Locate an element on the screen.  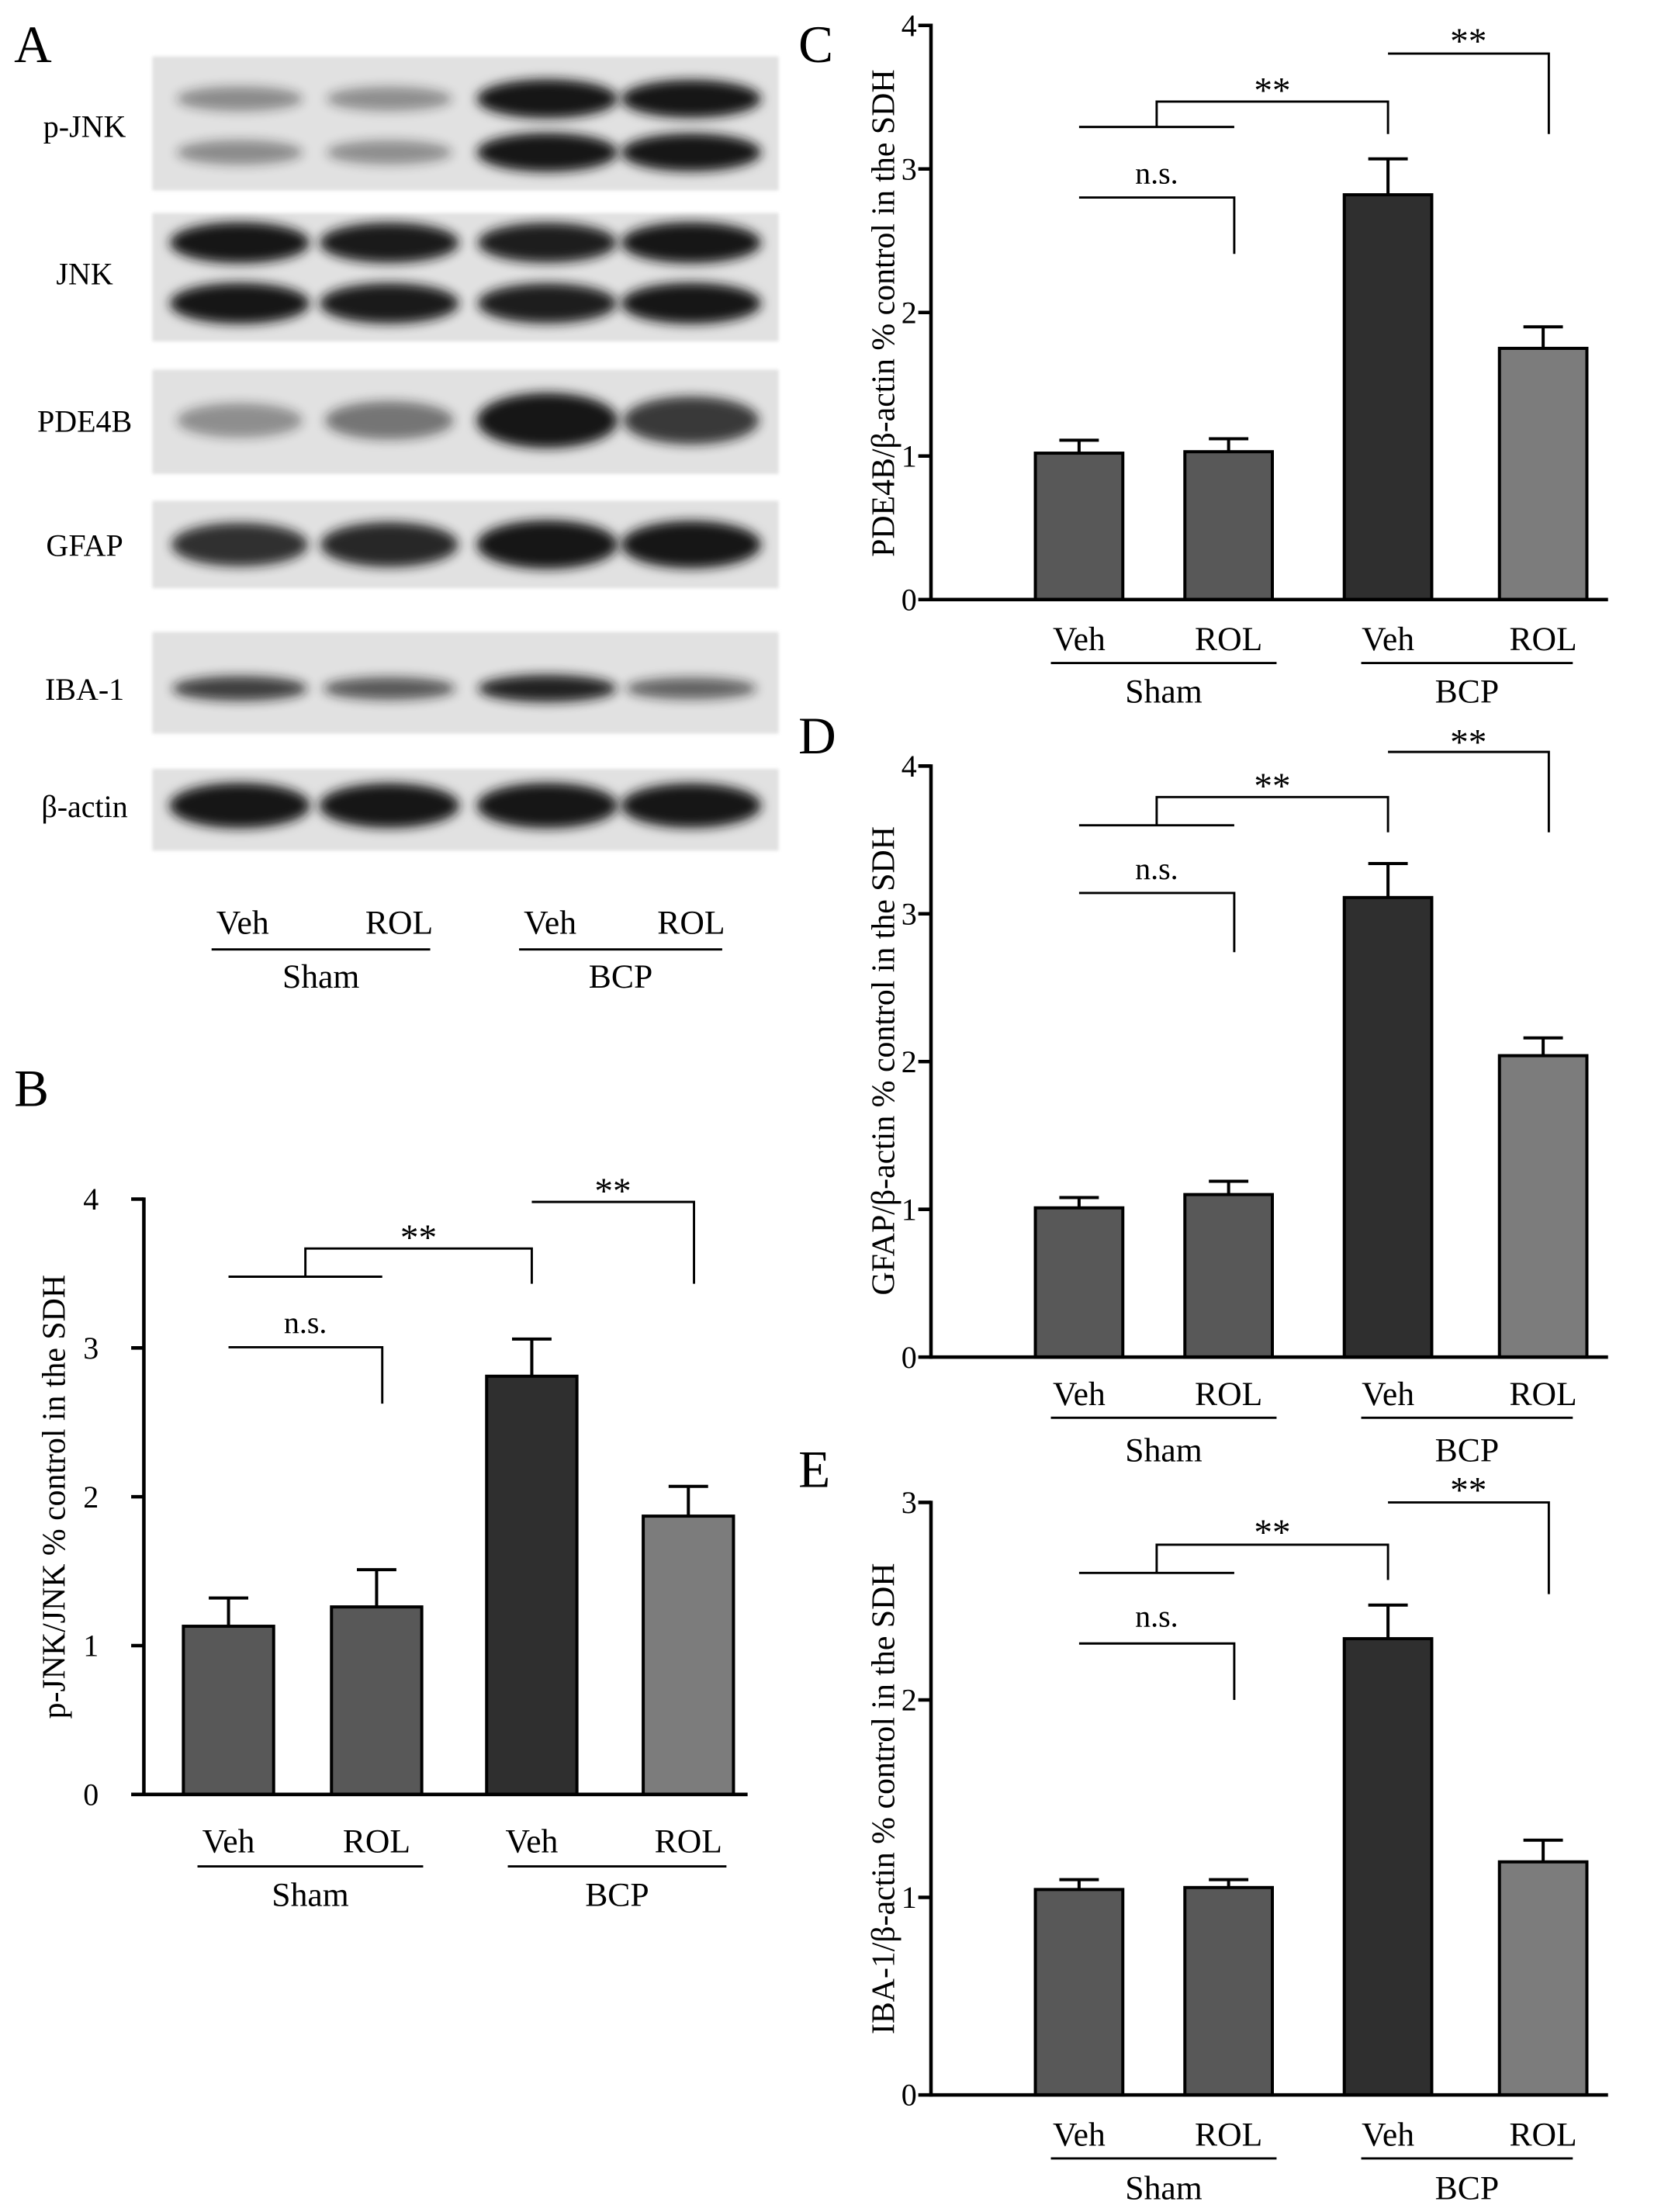
chart-b-significance-label-2: ** is located at coordinates (418, 1238).